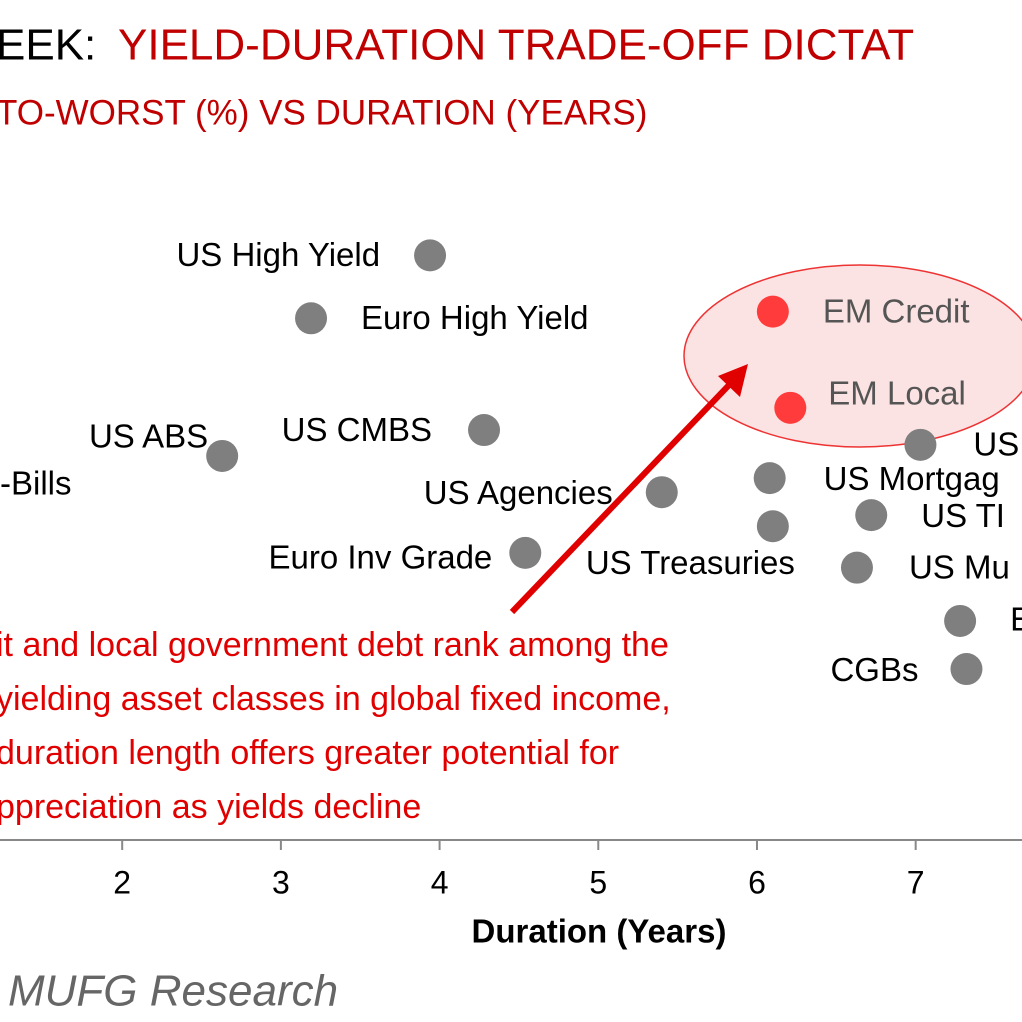 Image resolution: width=1022 pixels, height=1022 pixels. Describe the element at coordinates (278, 254) in the screenshot. I see `point-label: US High Yield` at that location.